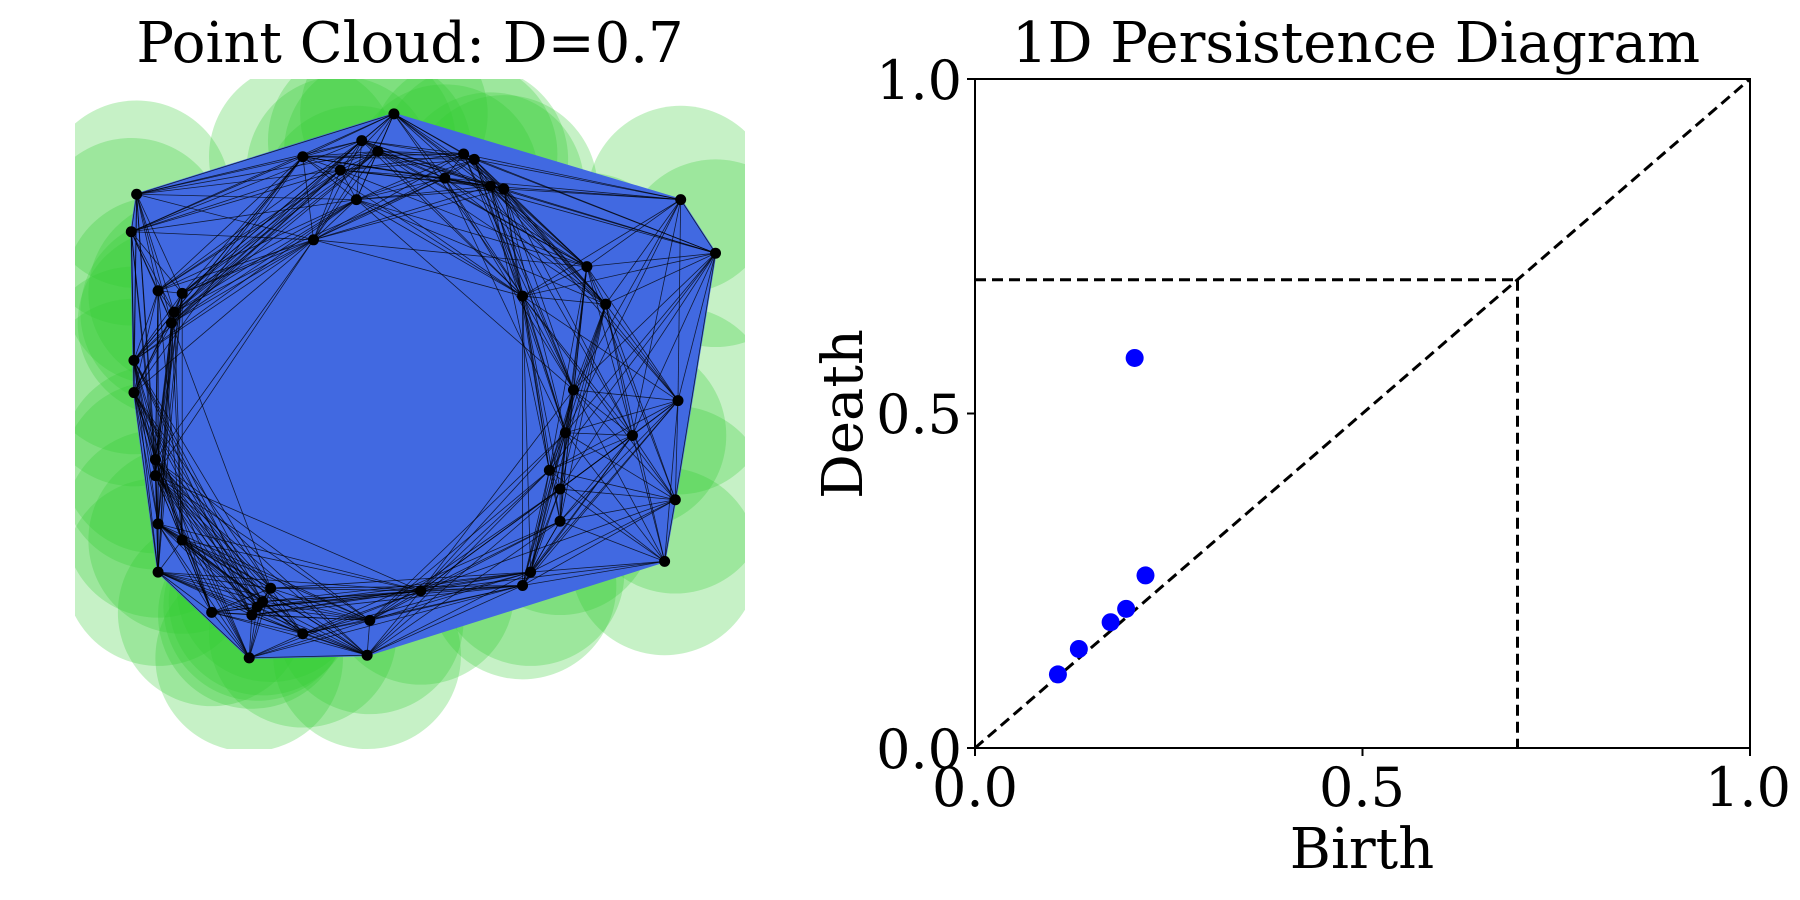 The image size is (1800, 900). I want to click on x-axis-label: Birth, so click(1362, 849).